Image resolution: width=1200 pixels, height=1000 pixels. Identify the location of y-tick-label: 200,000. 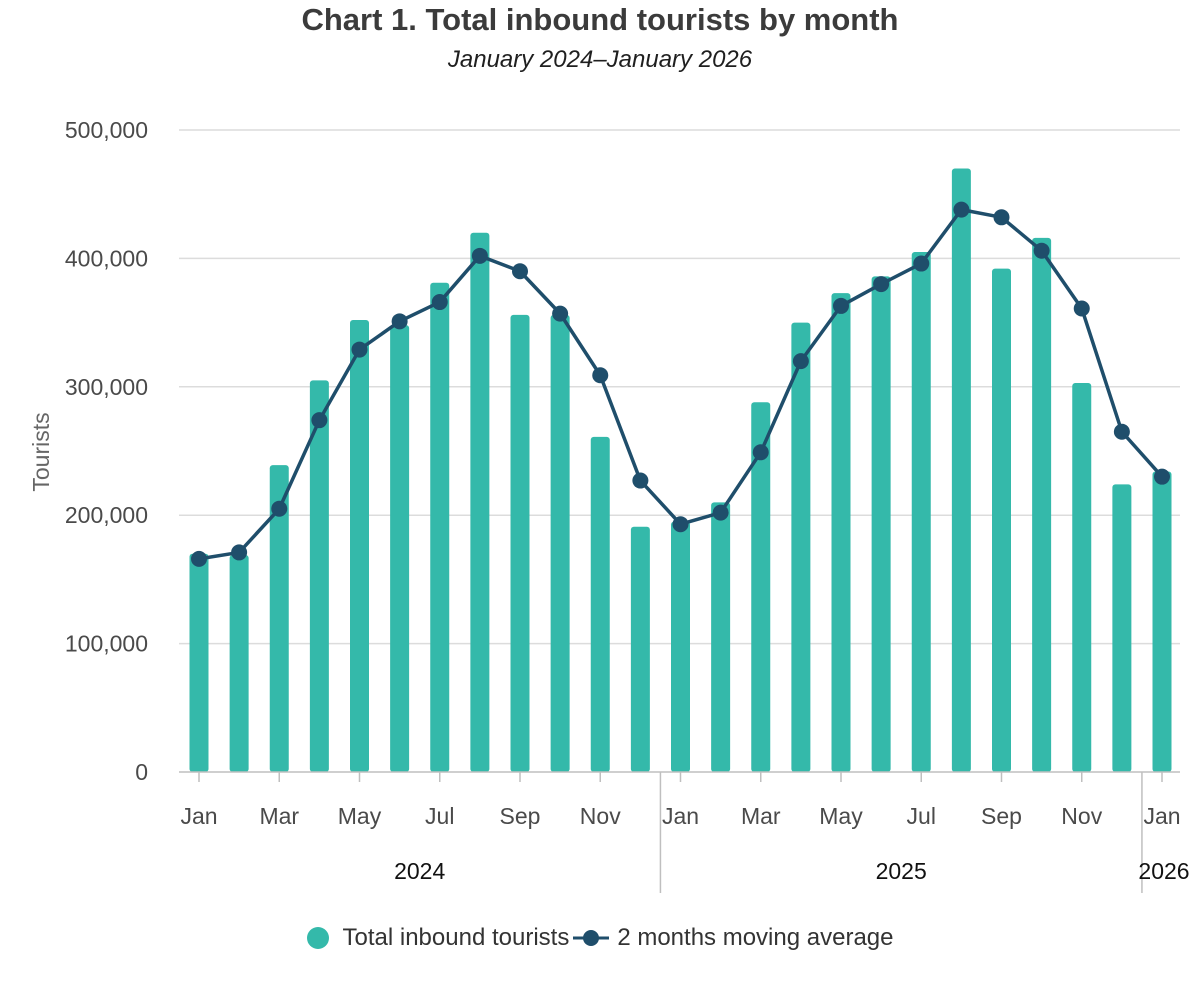
(106, 515).